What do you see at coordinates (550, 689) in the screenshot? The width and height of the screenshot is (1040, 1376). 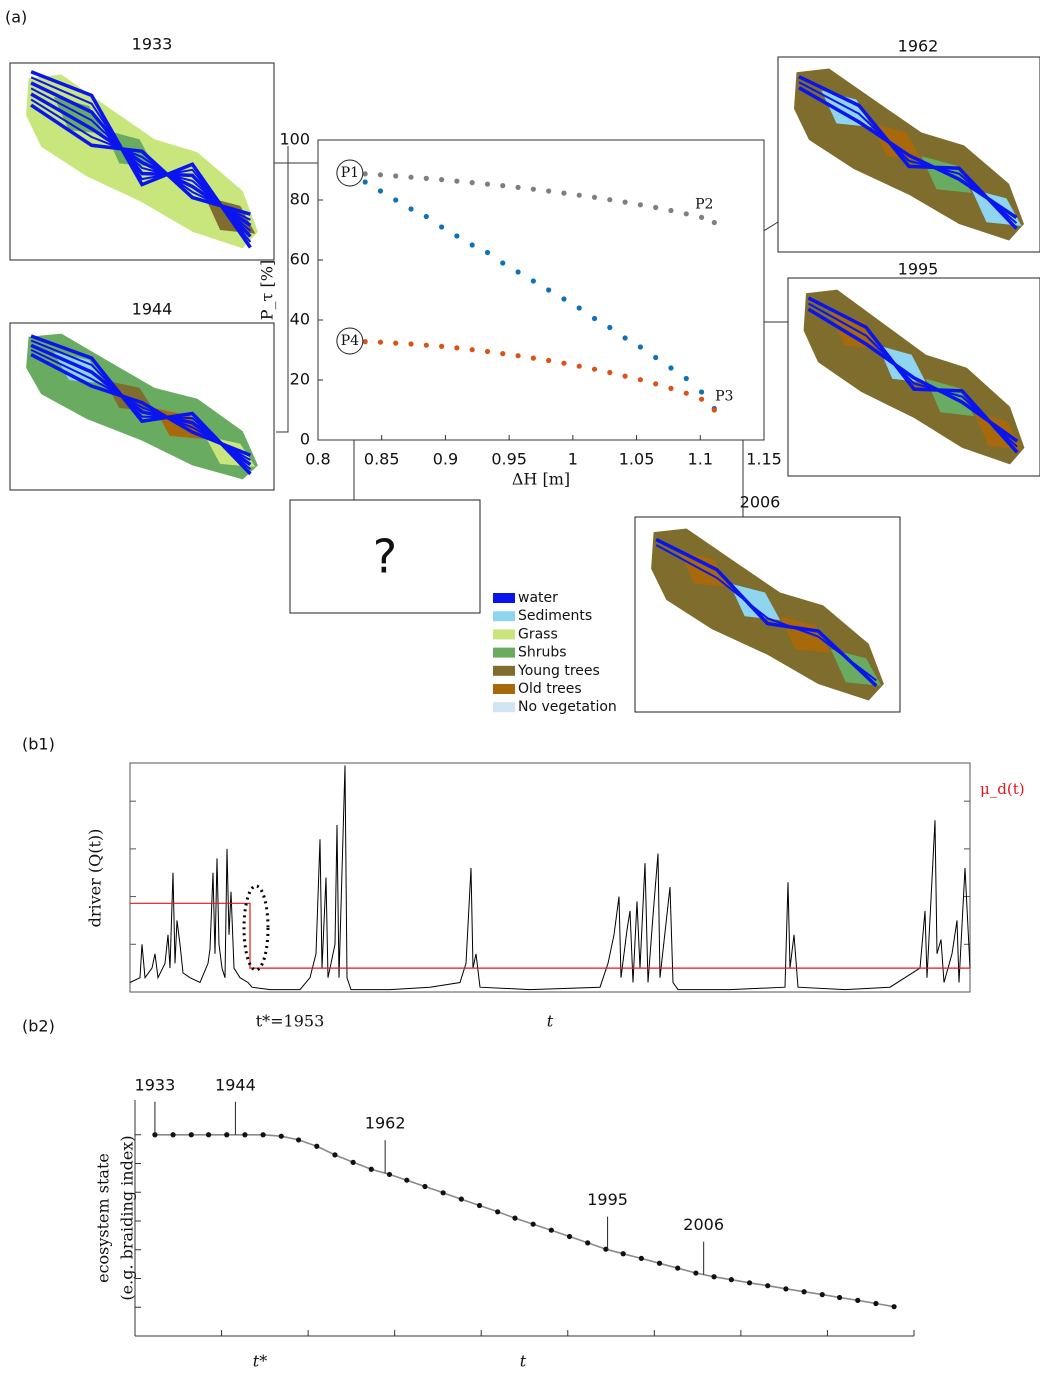 I see `legend-label: Old trees` at bounding box center [550, 689].